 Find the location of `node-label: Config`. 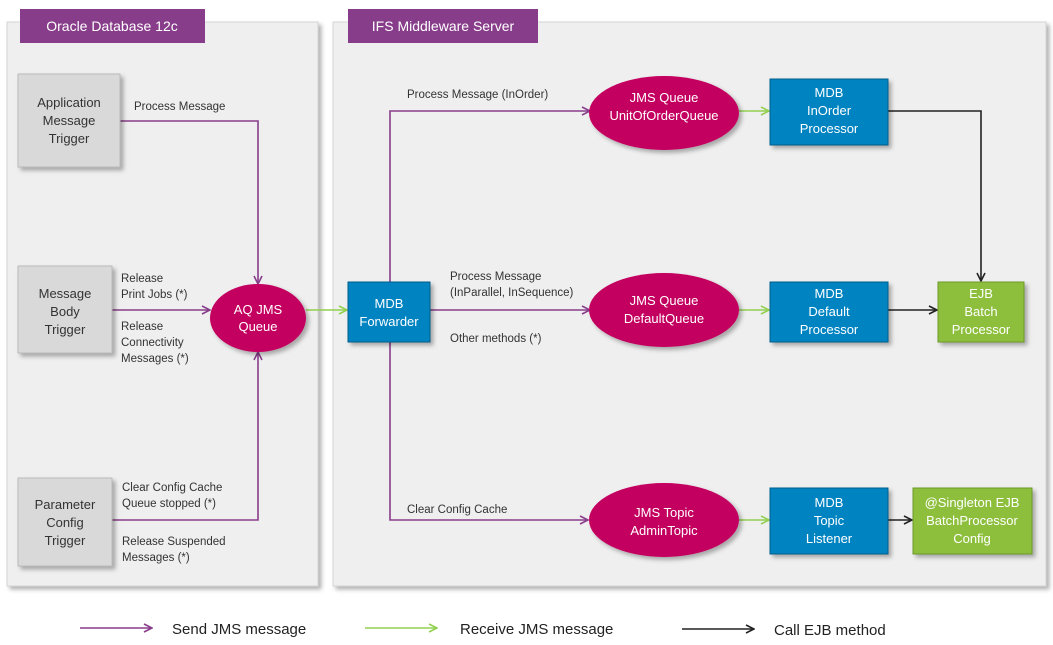

node-label: Config is located at coordinates (972, 538).